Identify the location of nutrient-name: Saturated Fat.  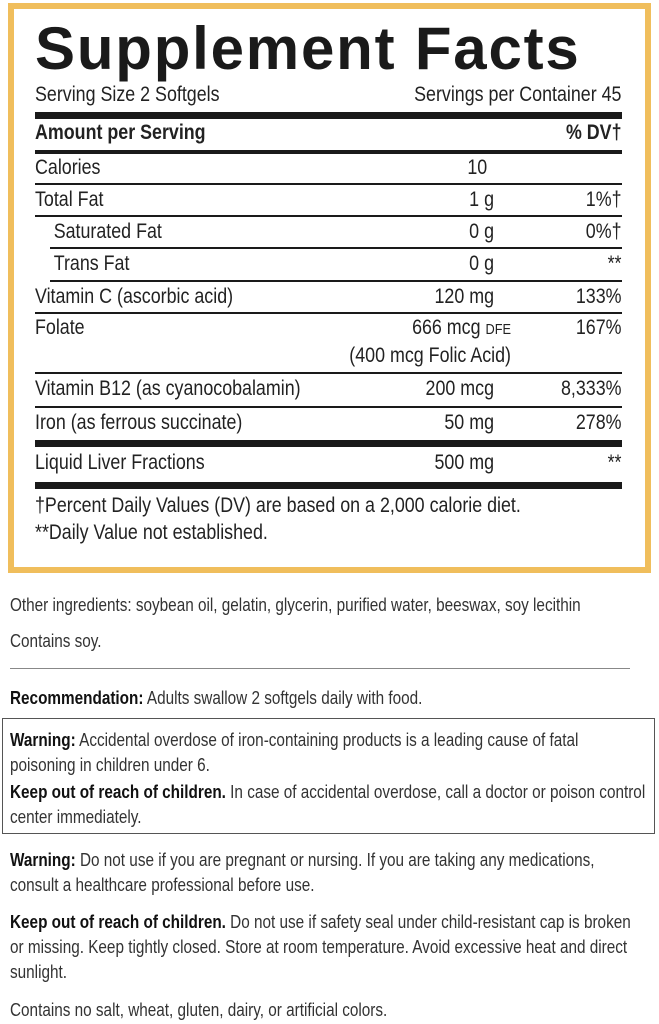
(107, 231).